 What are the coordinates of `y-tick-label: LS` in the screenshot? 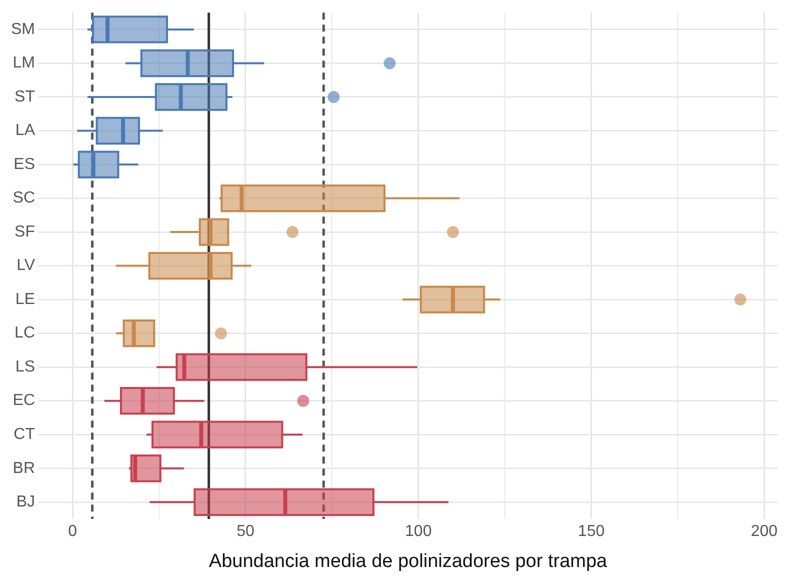 It's located at (25, 367).